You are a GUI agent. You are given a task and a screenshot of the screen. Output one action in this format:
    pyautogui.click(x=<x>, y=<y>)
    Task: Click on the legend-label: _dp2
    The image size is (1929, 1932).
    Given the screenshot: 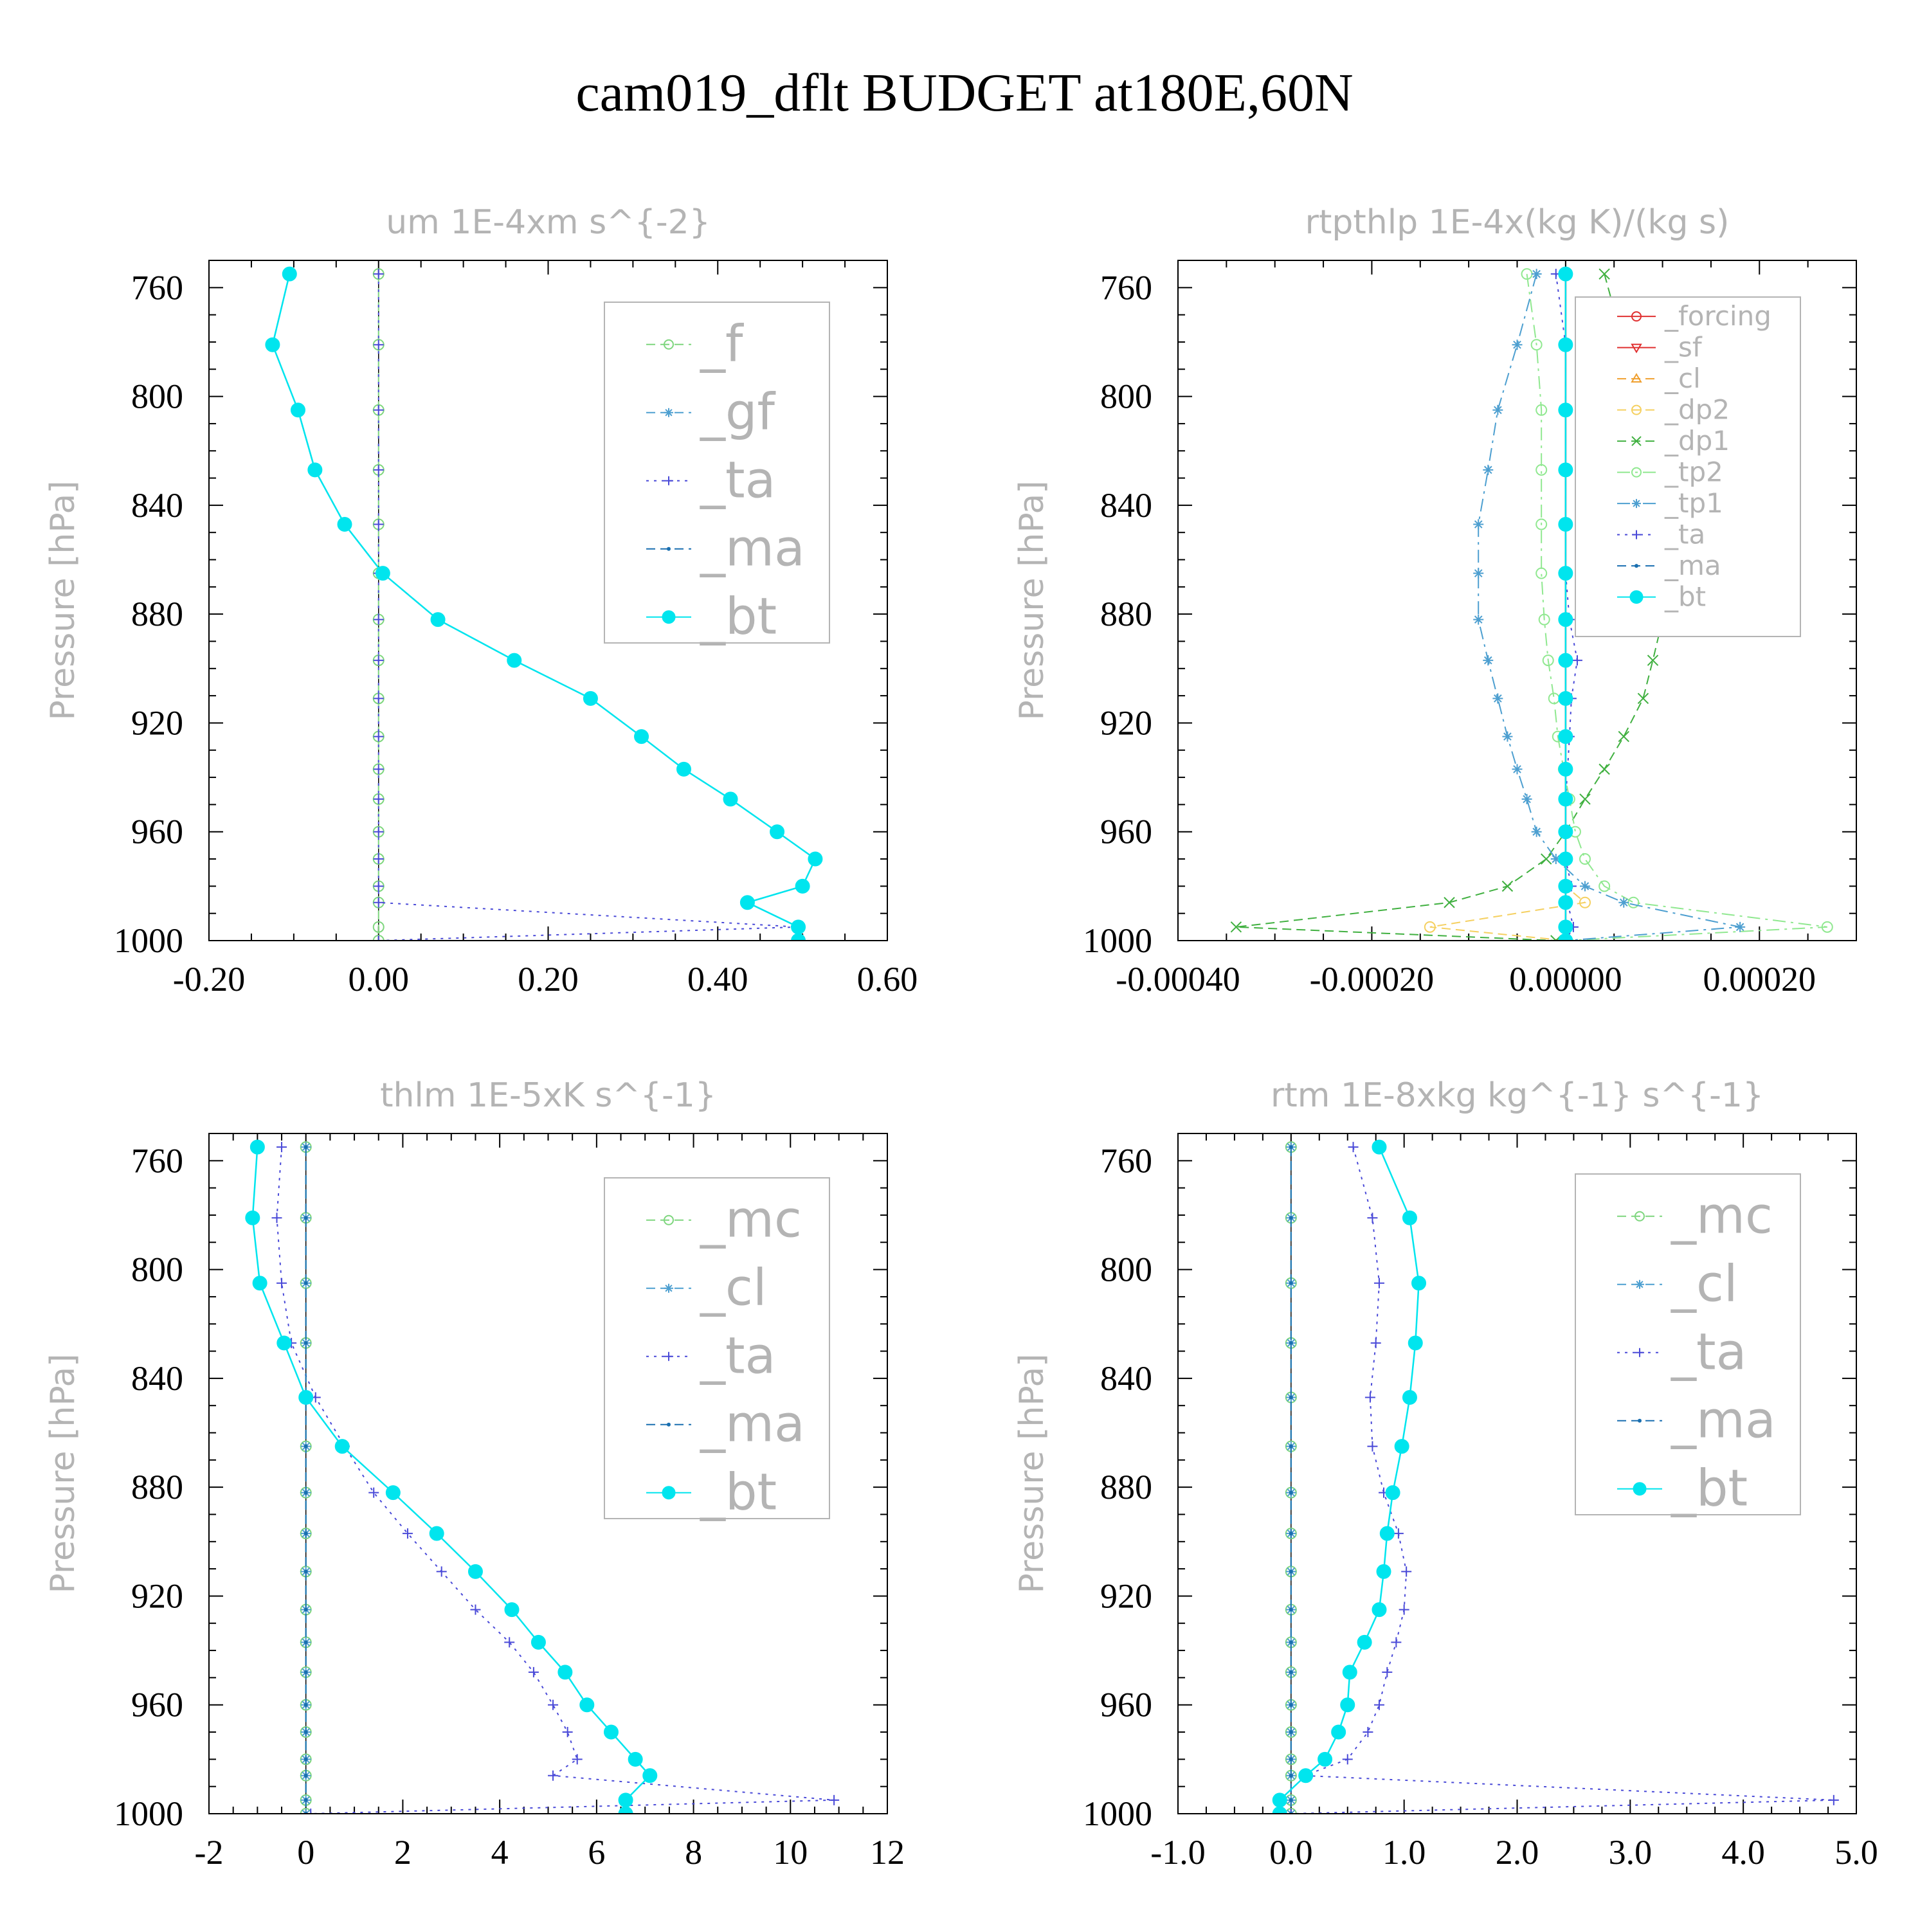 What is the action you would take?
    pyautogui.click(x=1697, y=409)
    